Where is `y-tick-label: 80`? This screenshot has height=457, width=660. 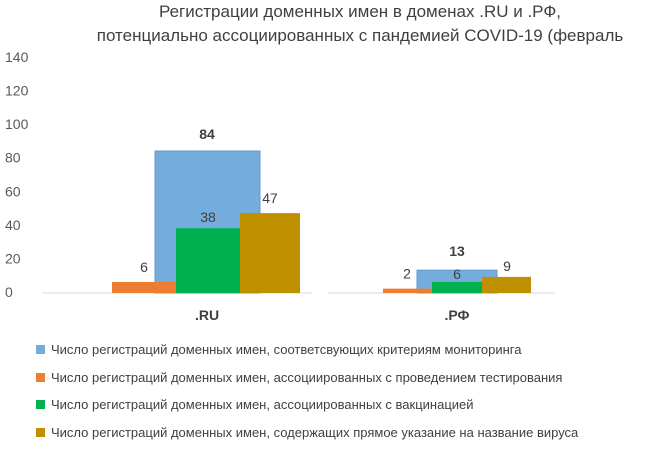 y-tick-label: 80 is located at coordinates (13, 158).